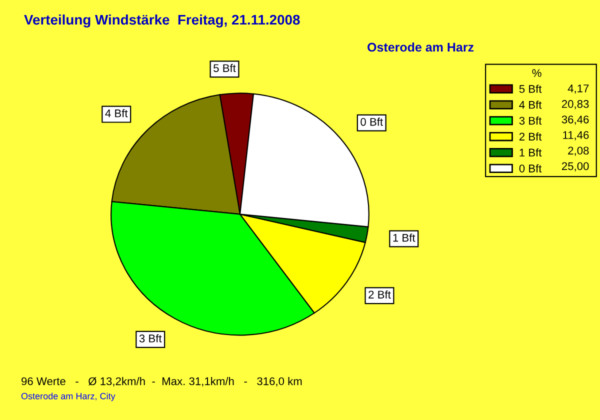 The width and height of the screenshot is (600, 420). What do you see at coordinates (578, 151) in the screenshot?
I see `data-label: 2,08` at bounding box center [578, 151].